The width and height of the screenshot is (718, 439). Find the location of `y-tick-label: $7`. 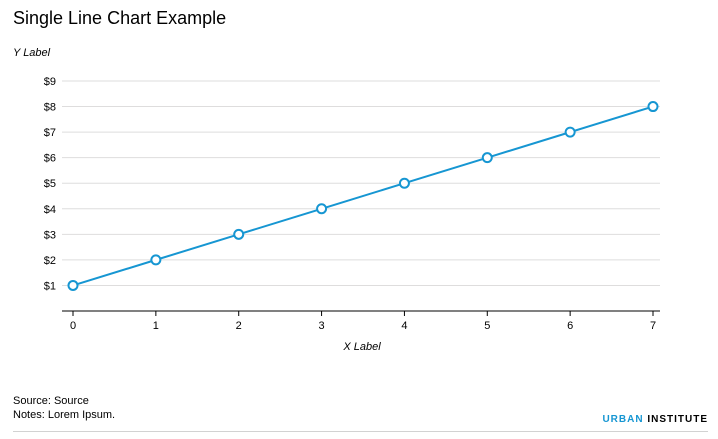

y-tick-label: $7 is located at coordinates (50, 133).